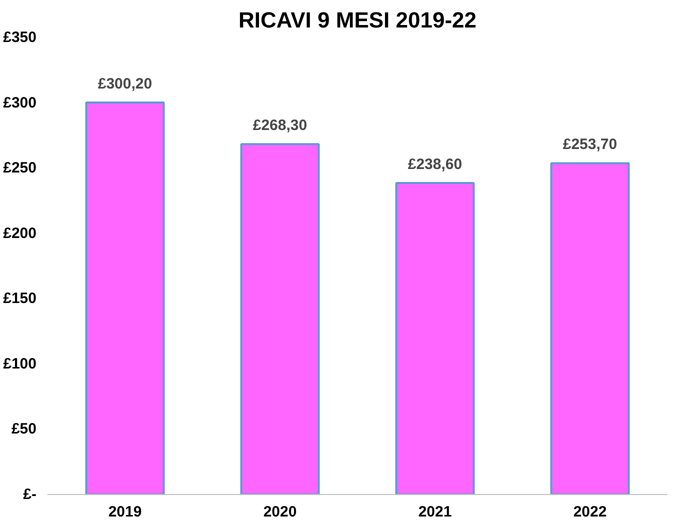 This screenshot has width=691, height=525. Describe the element at coordinates (20, 37) in the screenshot. I see `y-tick-label: £350` at that location.